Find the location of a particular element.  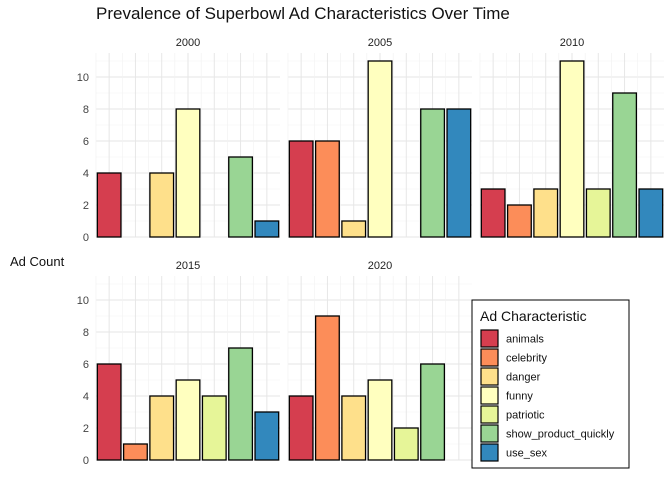

legend-key-celebrity is located at coordinates (489, 357).